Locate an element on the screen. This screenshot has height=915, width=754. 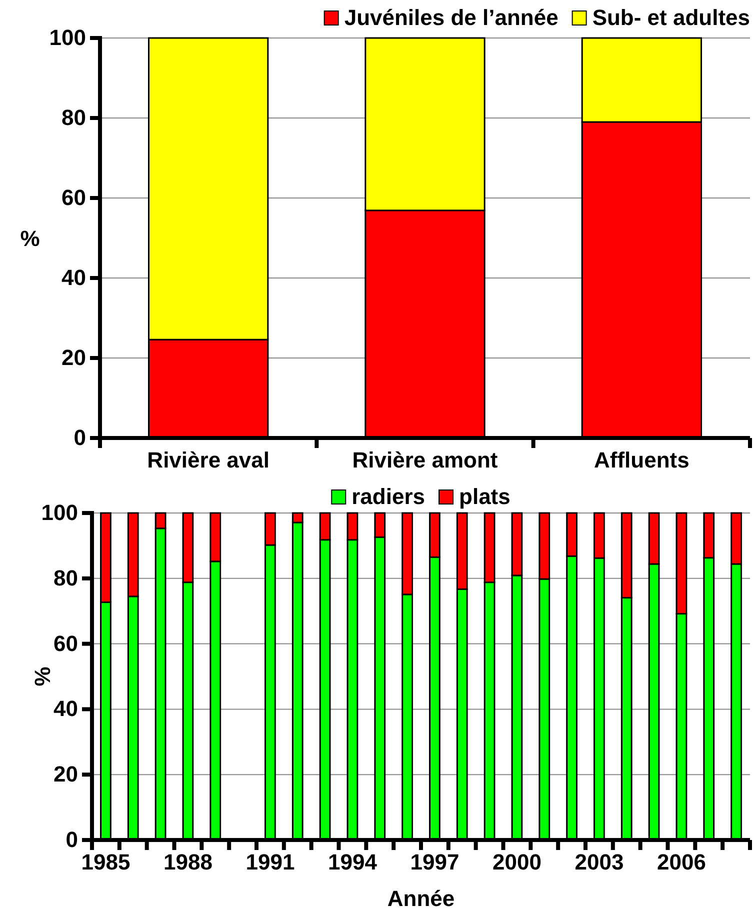
legend-label: radiers is located at coordinates (389, 496).